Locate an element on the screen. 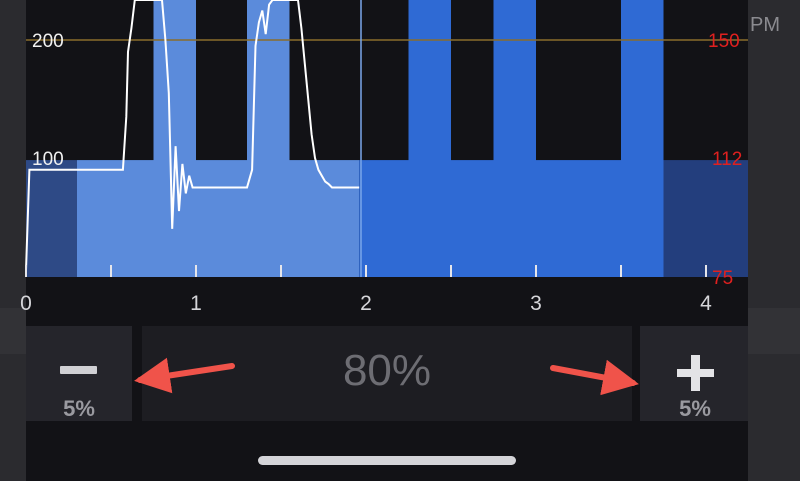  x-axis-tick-0: 0 is located at coordinates (26, 303).